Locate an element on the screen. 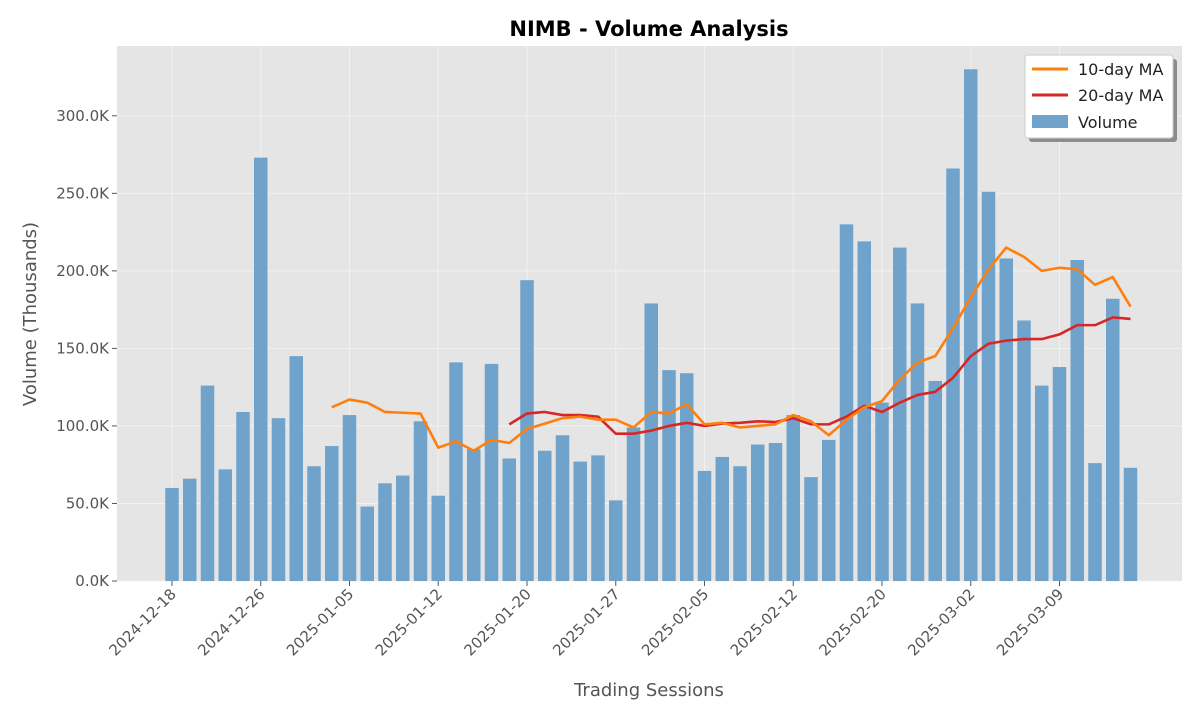 Image resolution: width=1200 pixels, height=720 pixels. y-tick-label: 200.0K is located at coordinates (83, 271).